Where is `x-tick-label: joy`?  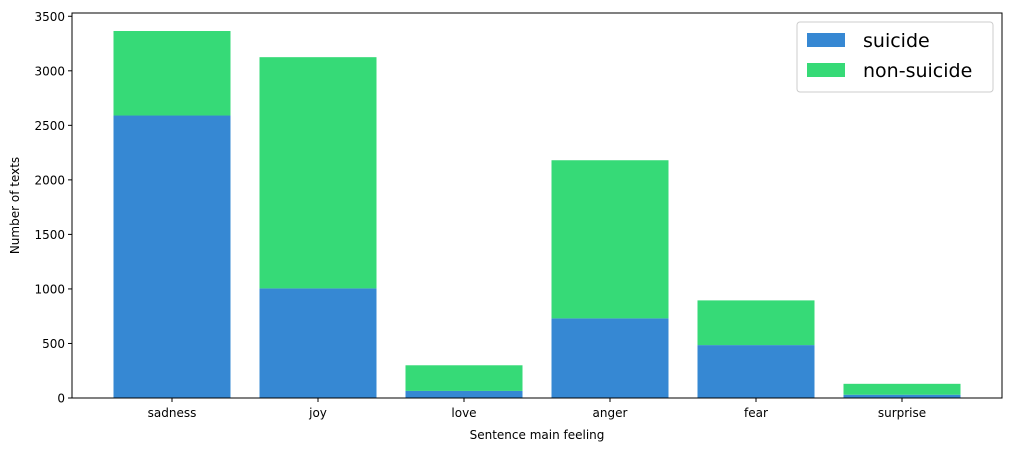
x-tick-label: joy is located at coordinates (317, 413).